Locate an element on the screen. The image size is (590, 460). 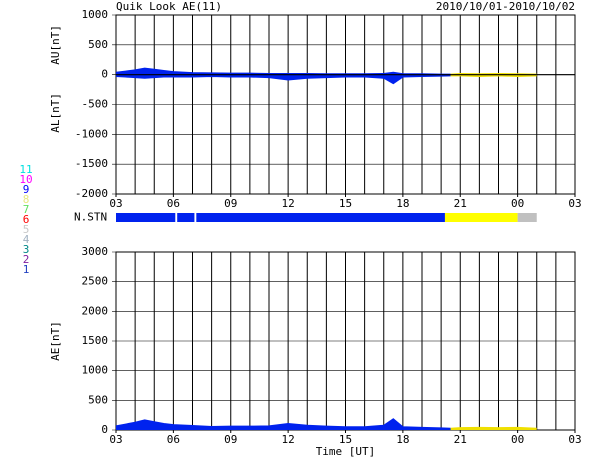
chart-title: Quik Look AE(11) is located at coordinates (169, 6).